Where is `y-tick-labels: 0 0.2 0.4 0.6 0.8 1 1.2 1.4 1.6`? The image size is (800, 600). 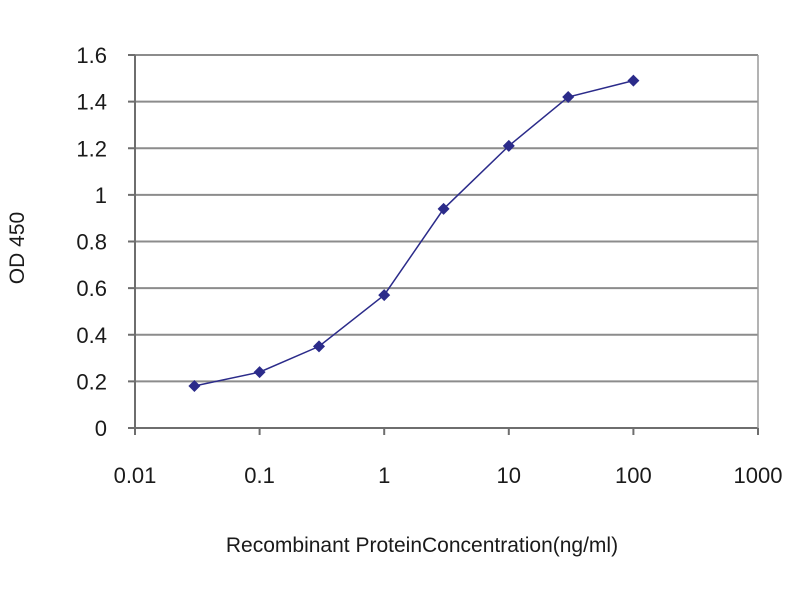
y-tick-labels: 0 0.2 0.4 0.6 0.8 1 1.2 1.4 1.6 is located at coordinates (91, 242).